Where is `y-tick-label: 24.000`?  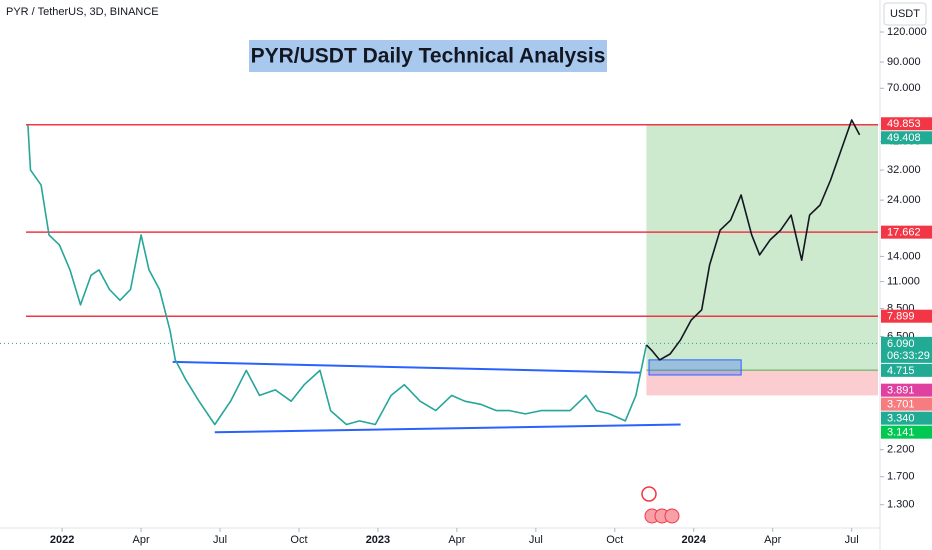 y-tick-label: 24.000 is located at coordinates (904, 200).